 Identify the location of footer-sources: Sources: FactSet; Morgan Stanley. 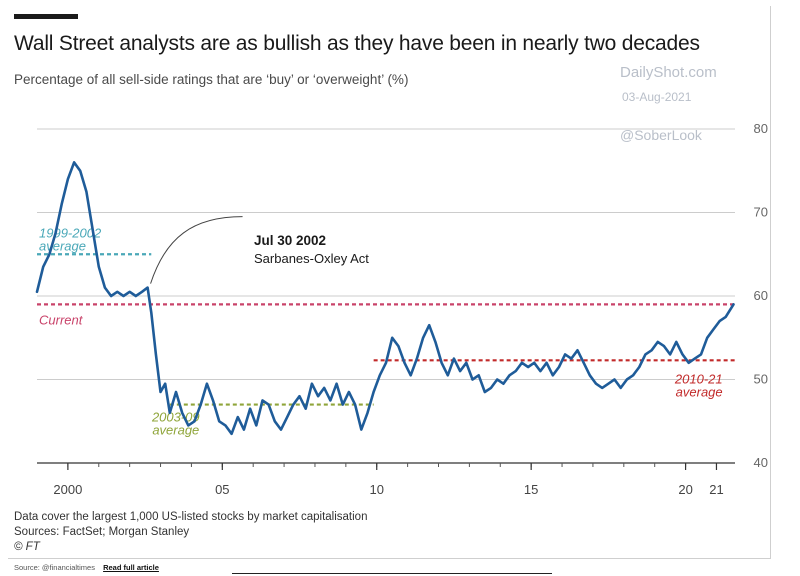
(102, 532).